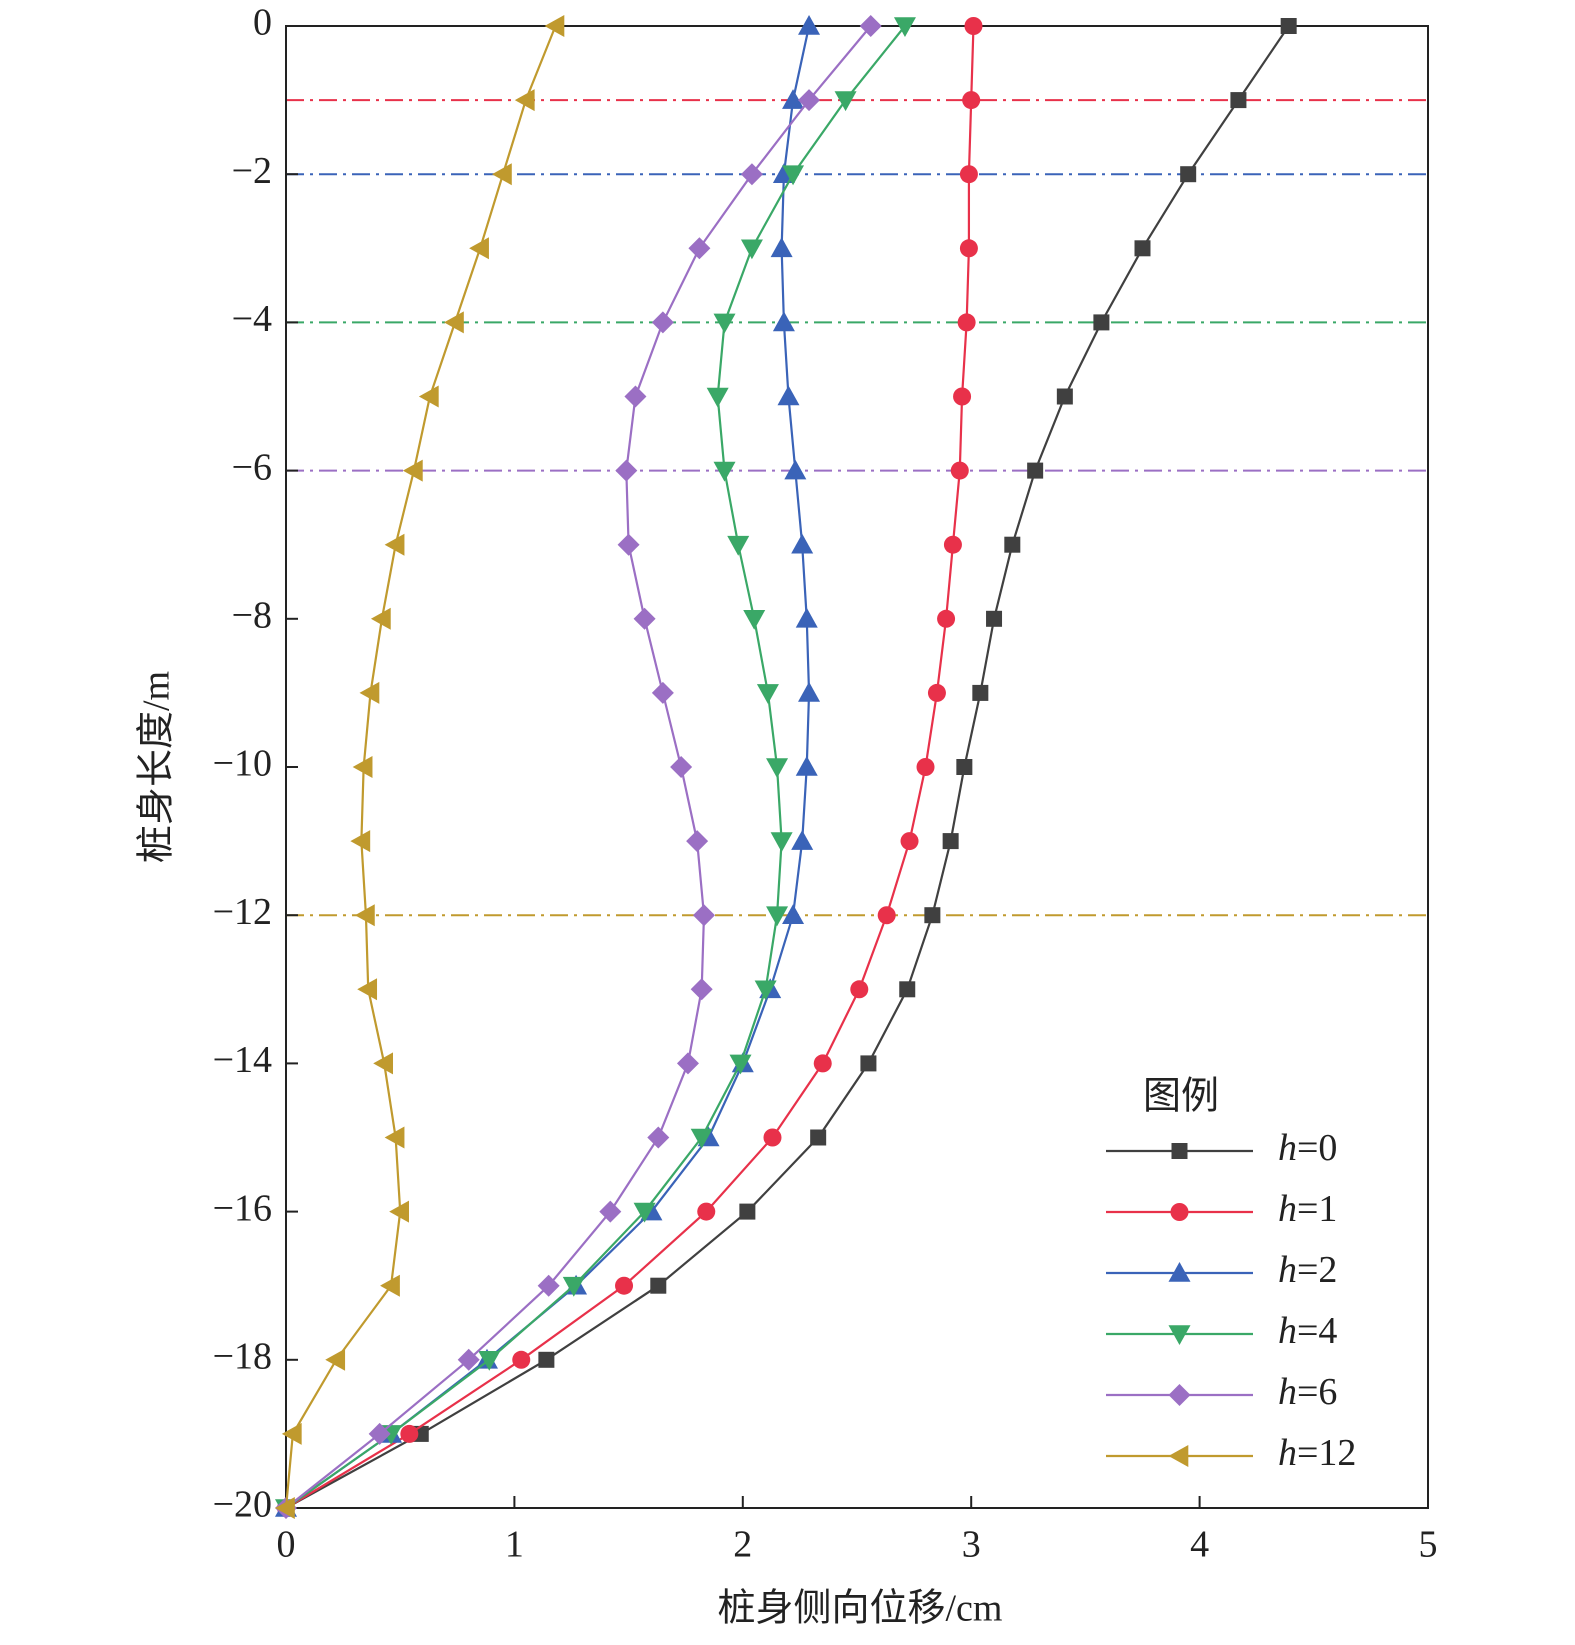 This screenshot has height=1645, width=1575. Describe the element at coordinates (262, 23) in the screenshot. I see `y-tick-label: 0` at that location.